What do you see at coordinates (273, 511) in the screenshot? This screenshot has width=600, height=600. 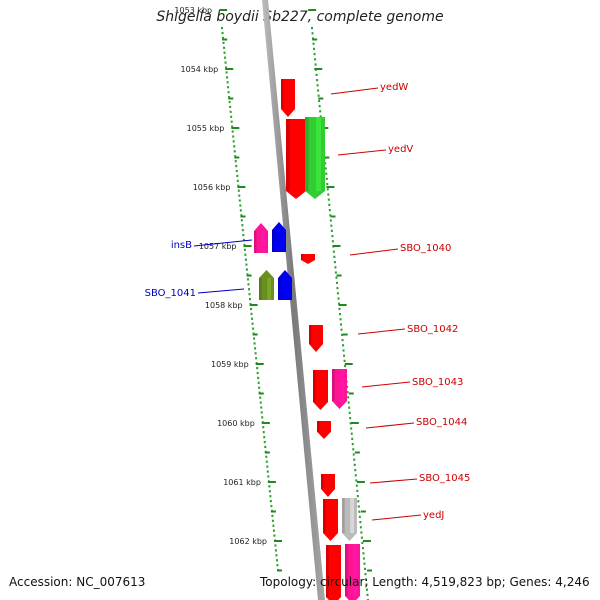 I see `ruler-minor-tick` at bounding box center [273, 511].